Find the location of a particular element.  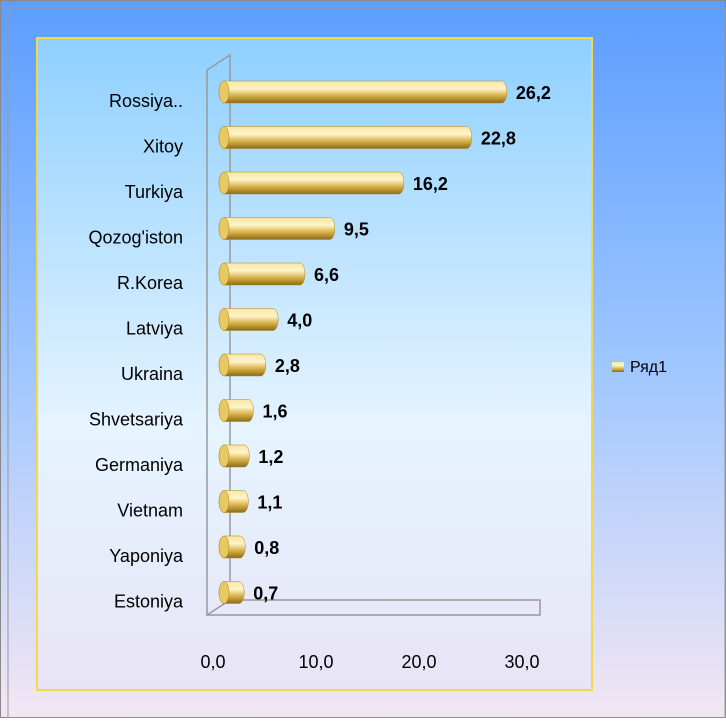

value-label: 0,8 is located at coordinates (266, 548).